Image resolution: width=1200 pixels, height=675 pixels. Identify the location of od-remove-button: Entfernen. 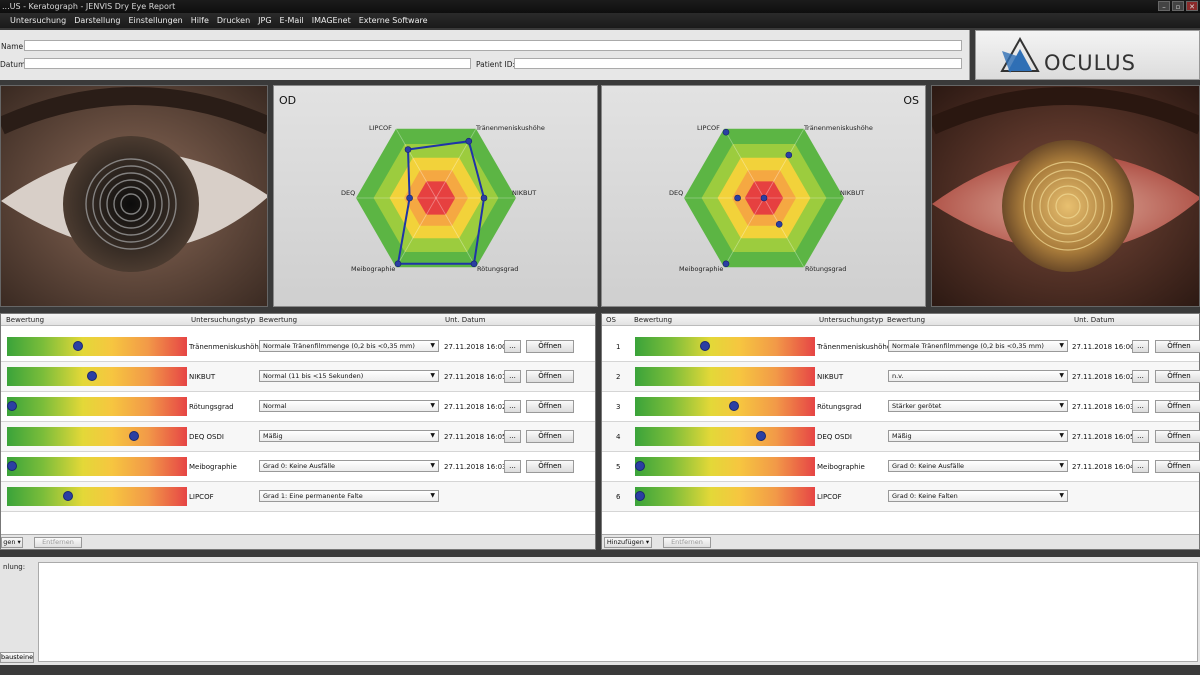
(58, 542).